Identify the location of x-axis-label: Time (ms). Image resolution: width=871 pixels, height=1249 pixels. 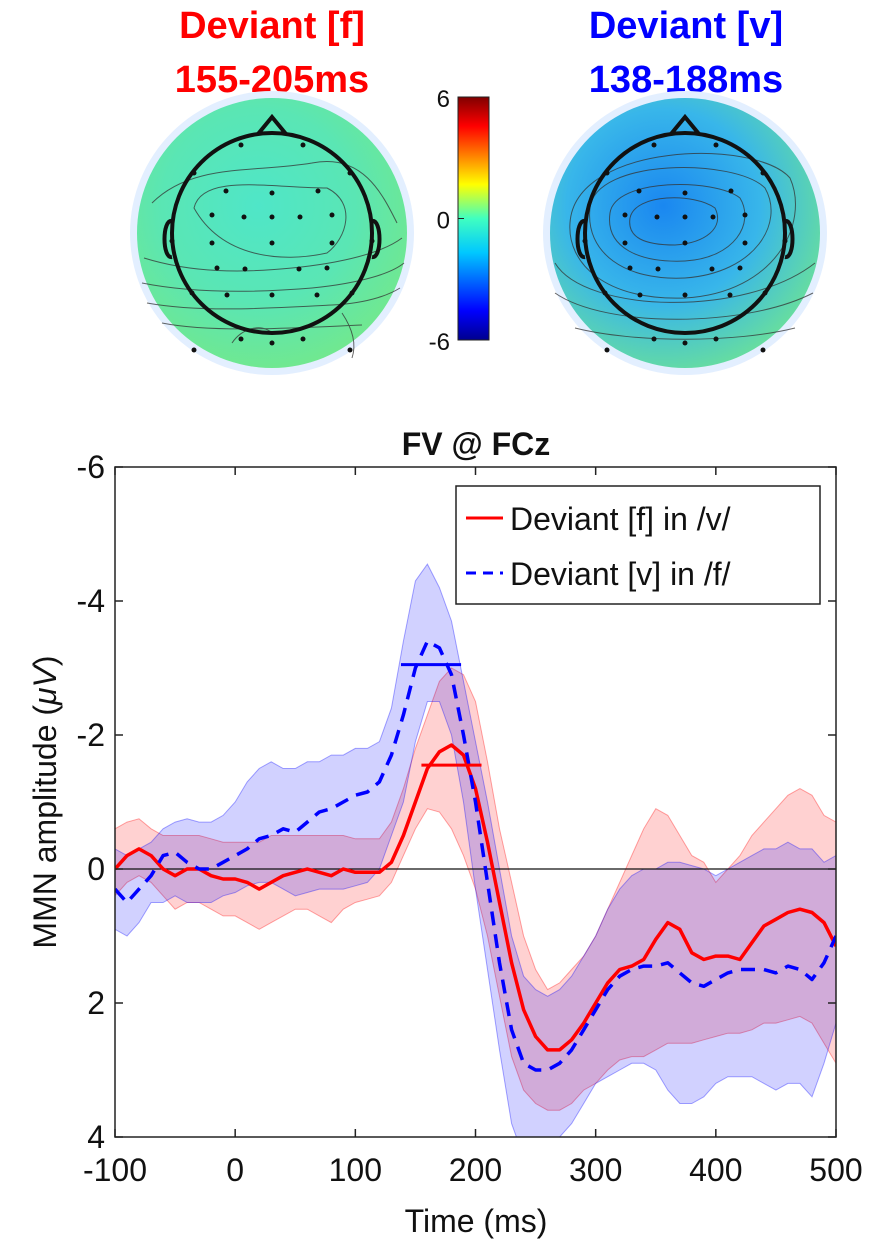
(476, 1221).